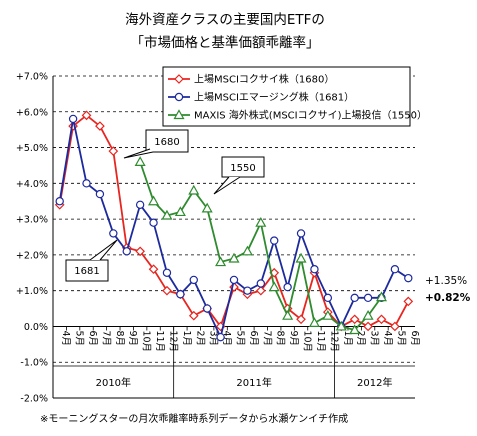 This screenshot has width=477, height=436. What do you see at coordinates (253, 382) in the screenshot?
I see `year-label: 2011年` at bounding box center [253, 382].